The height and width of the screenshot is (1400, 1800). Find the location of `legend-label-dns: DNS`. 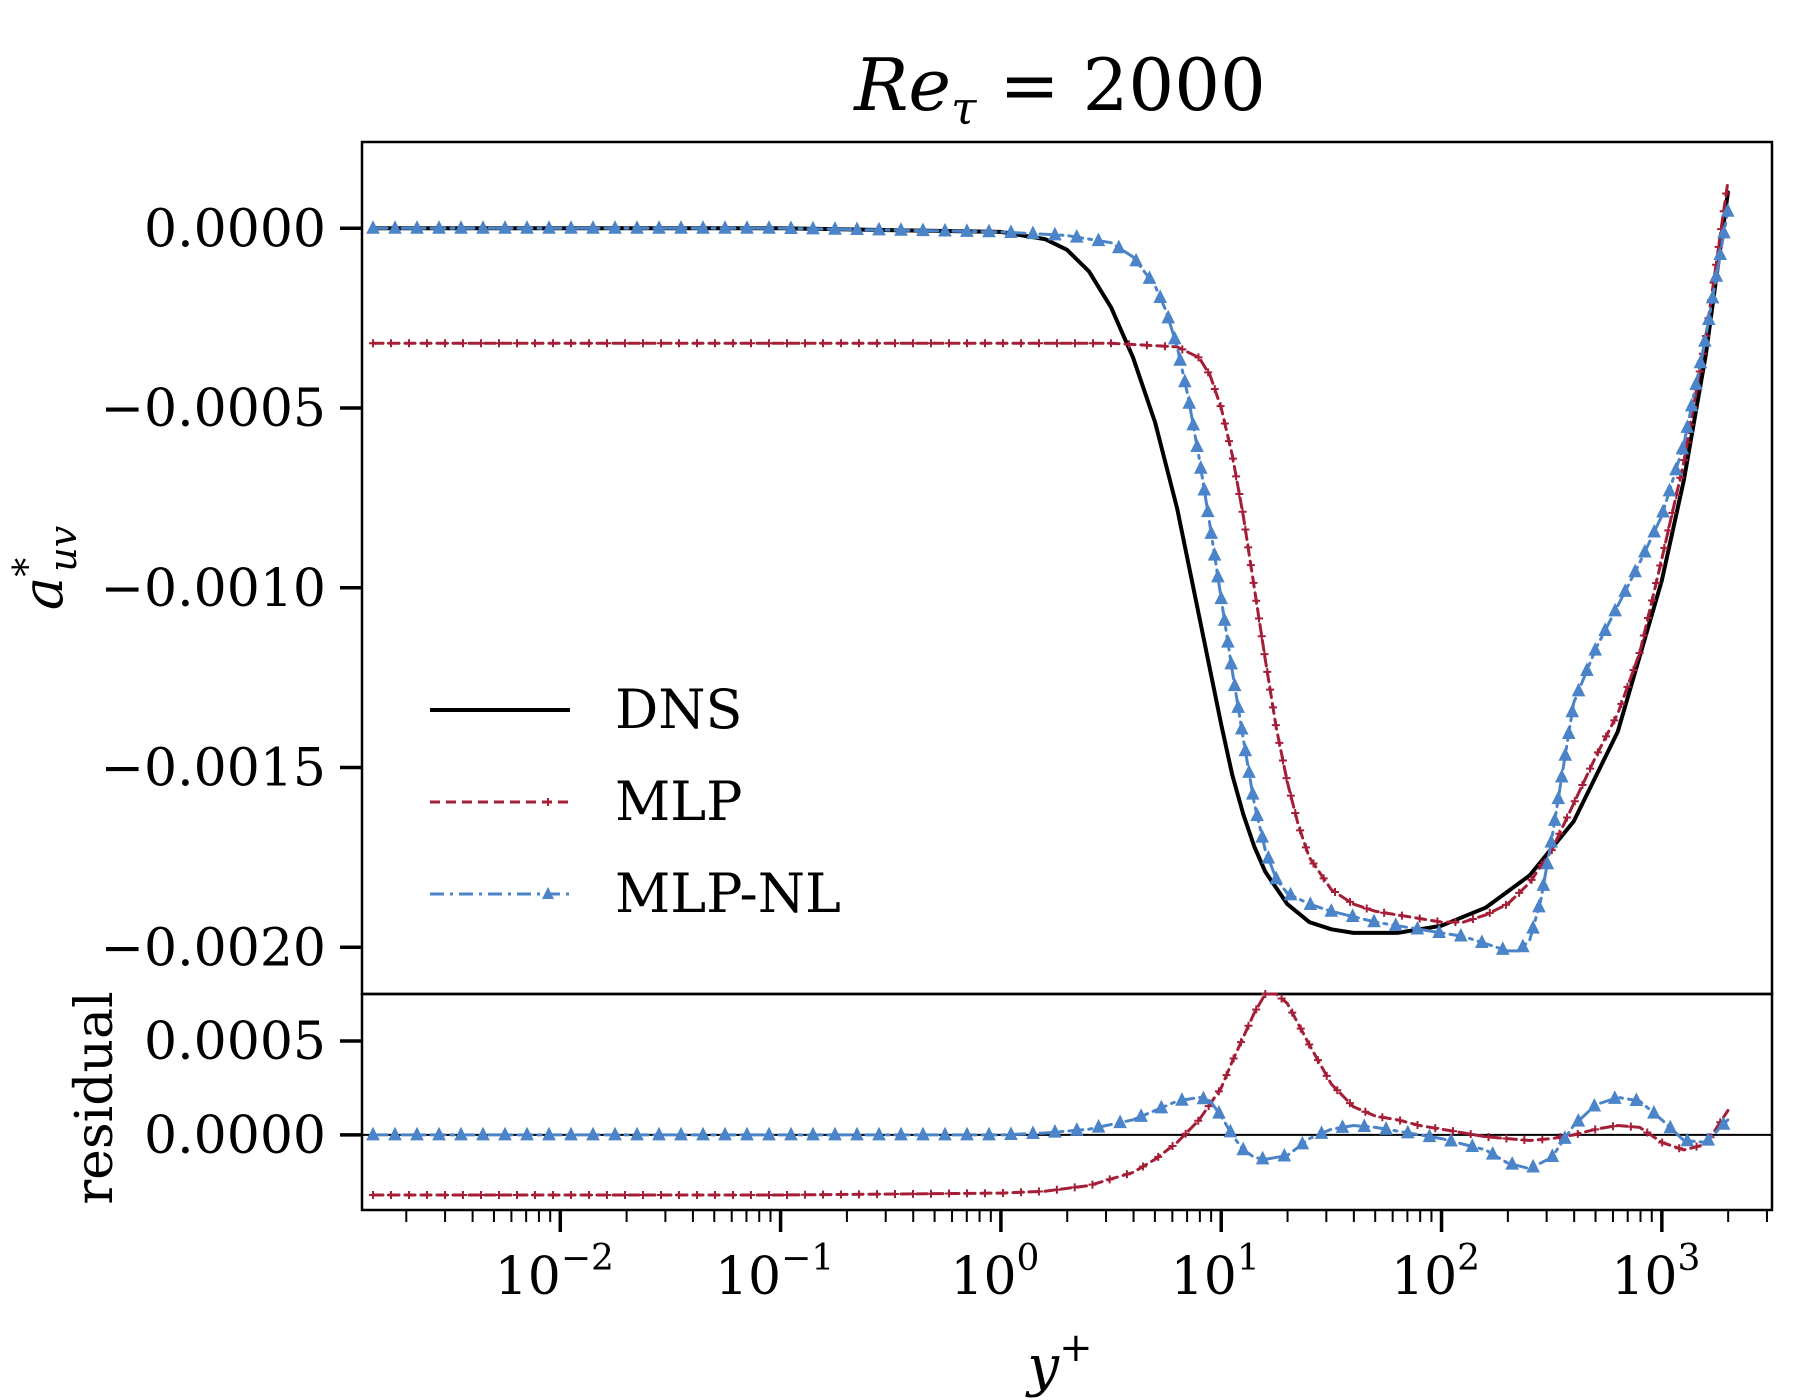

legend-label-dns: DNS is located at coordinates (679, 709).